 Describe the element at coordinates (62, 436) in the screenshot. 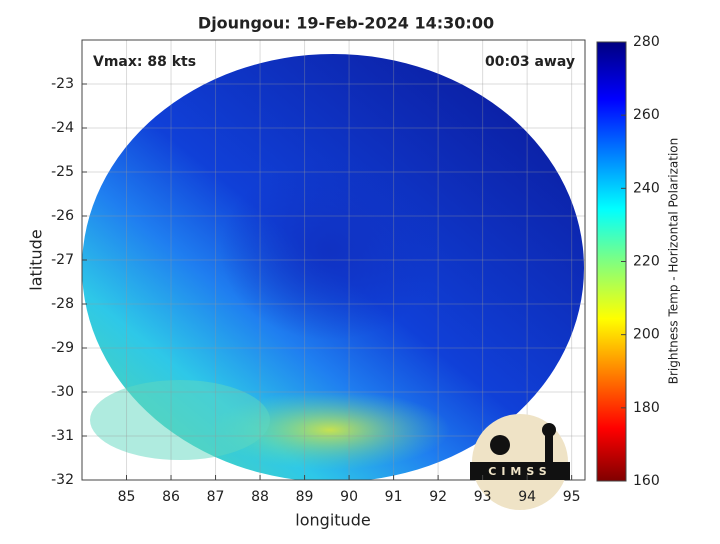

I see `y-tick-label: -31` at that location.